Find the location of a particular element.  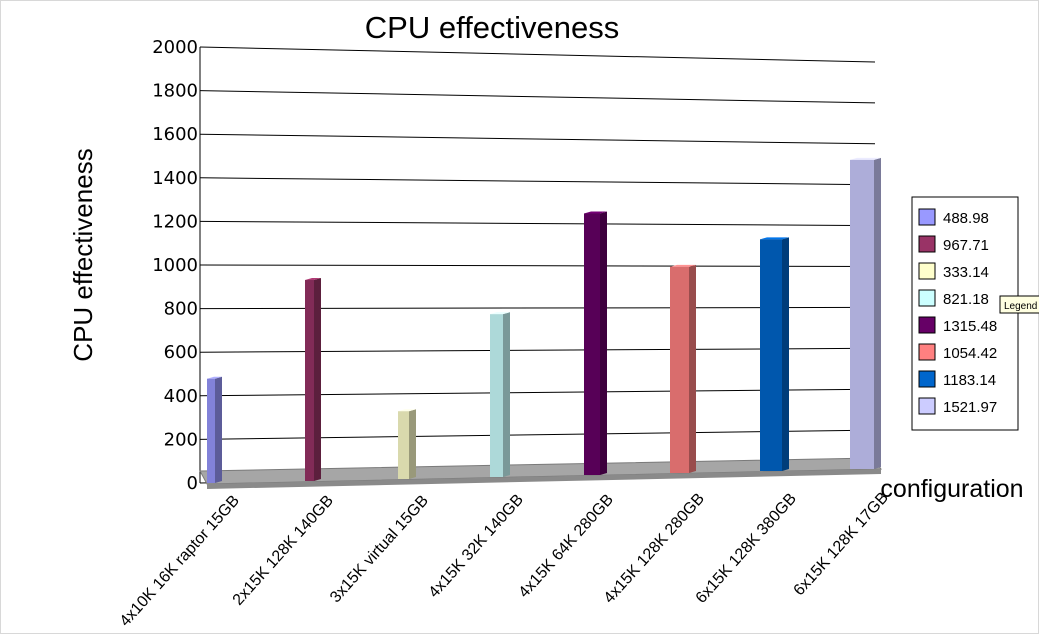

x-tick-label: 3x15K virtual 15GB is located at coordinates (379, 549).